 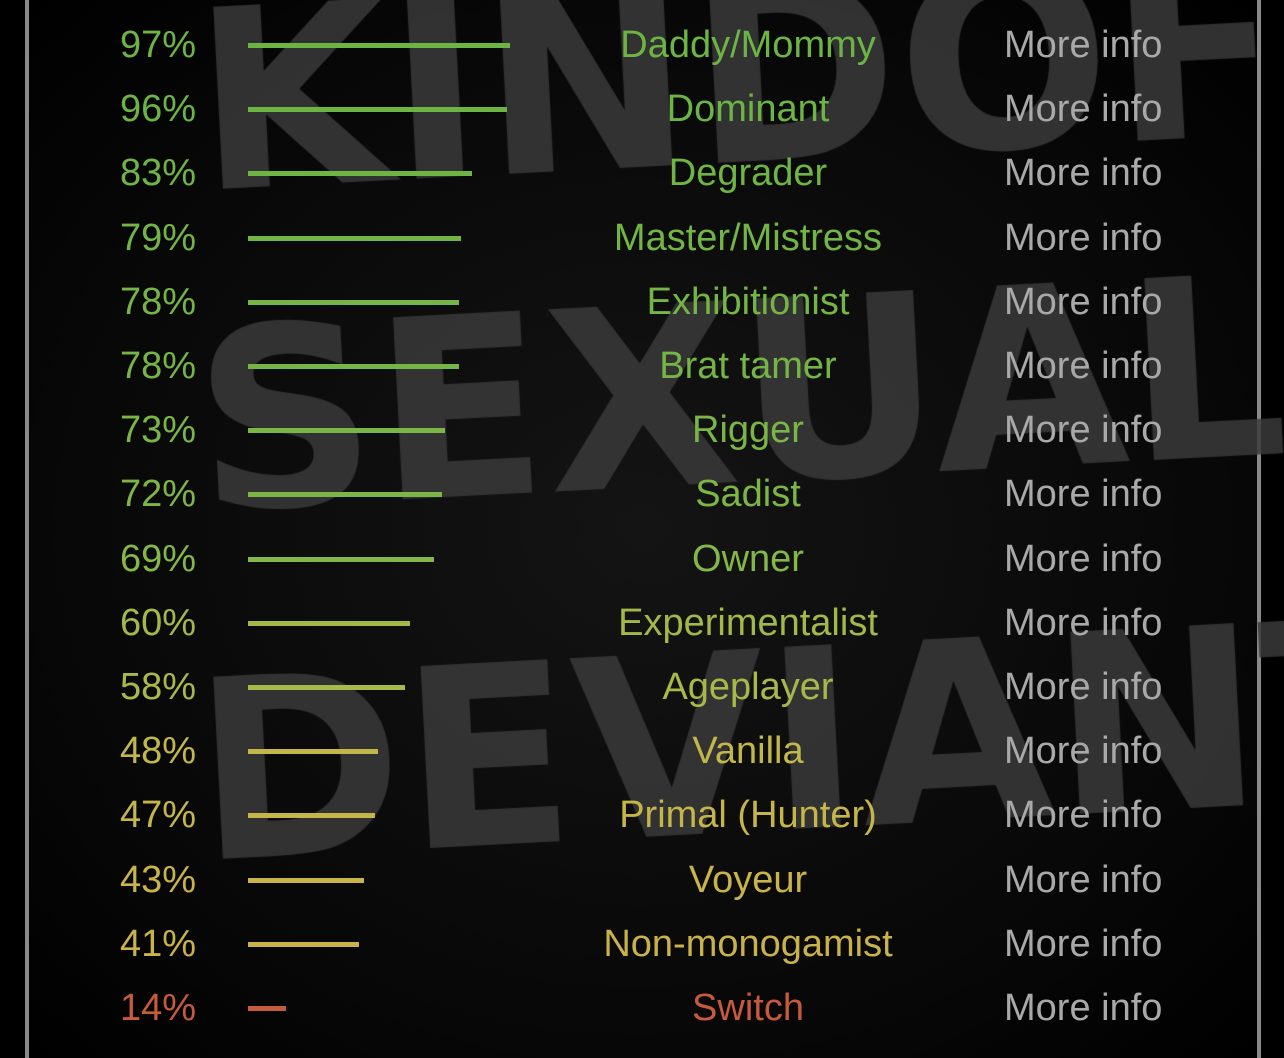 I want to click on result-row: 79% Master/Mistress More info, so click(x=642, y=239).